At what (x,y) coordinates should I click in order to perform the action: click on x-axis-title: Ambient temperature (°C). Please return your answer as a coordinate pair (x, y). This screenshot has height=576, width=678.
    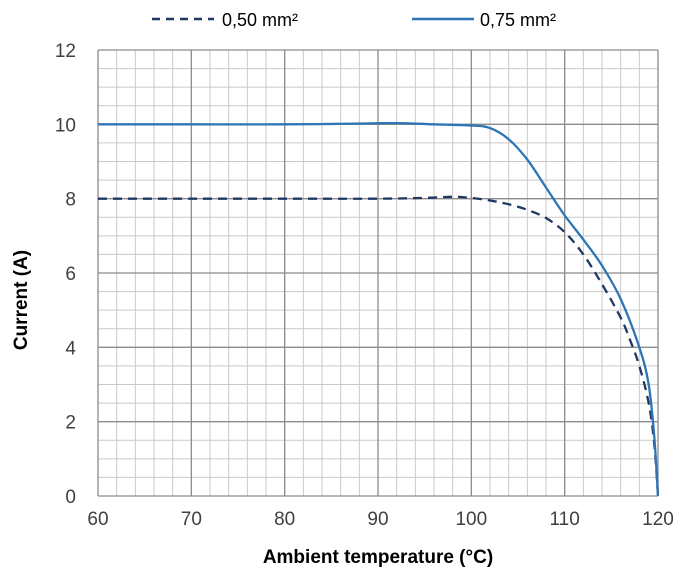
    Looking at the image, I should click on (378, 557).